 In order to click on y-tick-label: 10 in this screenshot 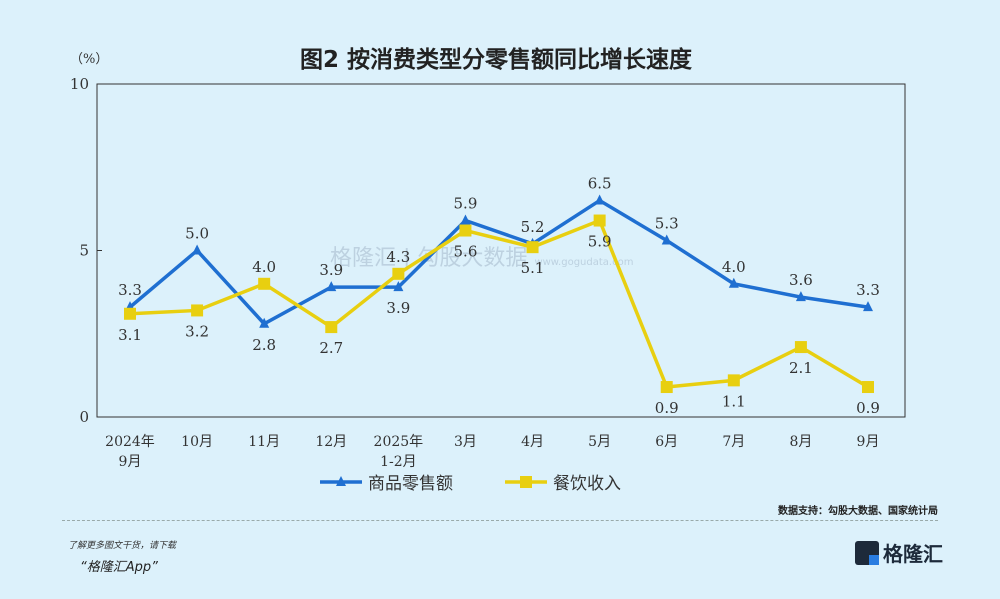, I will do `click(79, 84)`.